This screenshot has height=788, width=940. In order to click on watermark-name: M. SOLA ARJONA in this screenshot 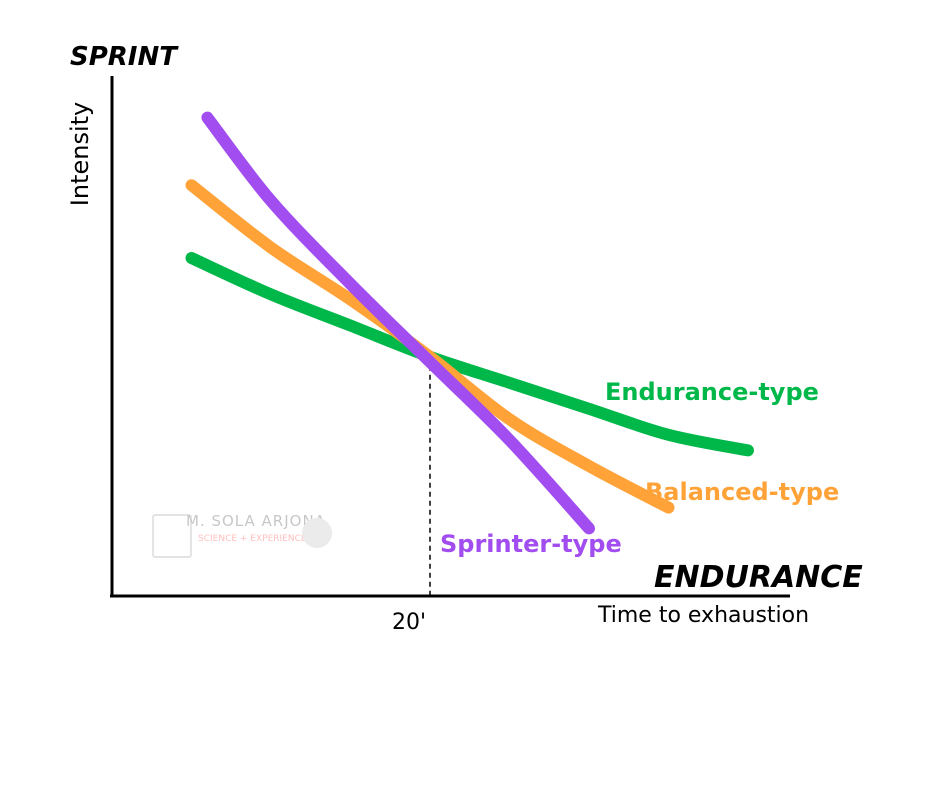, I will do `click(256, 521)`.